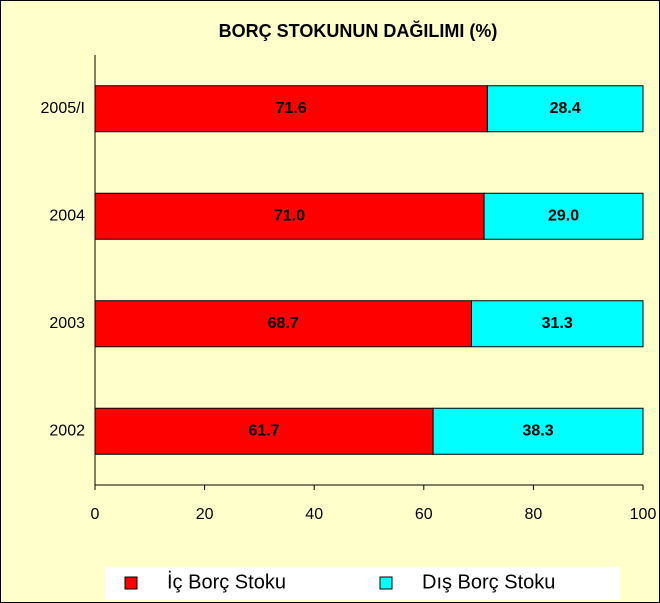 The width and height of the screenshot is (660, 603). Describe the element at coordinates (226, 581) in the screenshot. I see `legend-label: İç Borç Stoku` at that location.